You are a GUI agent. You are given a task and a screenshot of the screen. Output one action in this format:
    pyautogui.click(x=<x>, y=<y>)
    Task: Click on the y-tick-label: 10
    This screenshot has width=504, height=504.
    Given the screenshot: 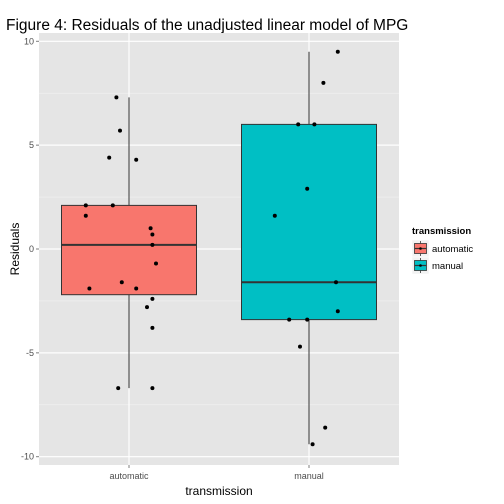 What is the action you would take?
    pyautogui.click(x=29, y=41)
    